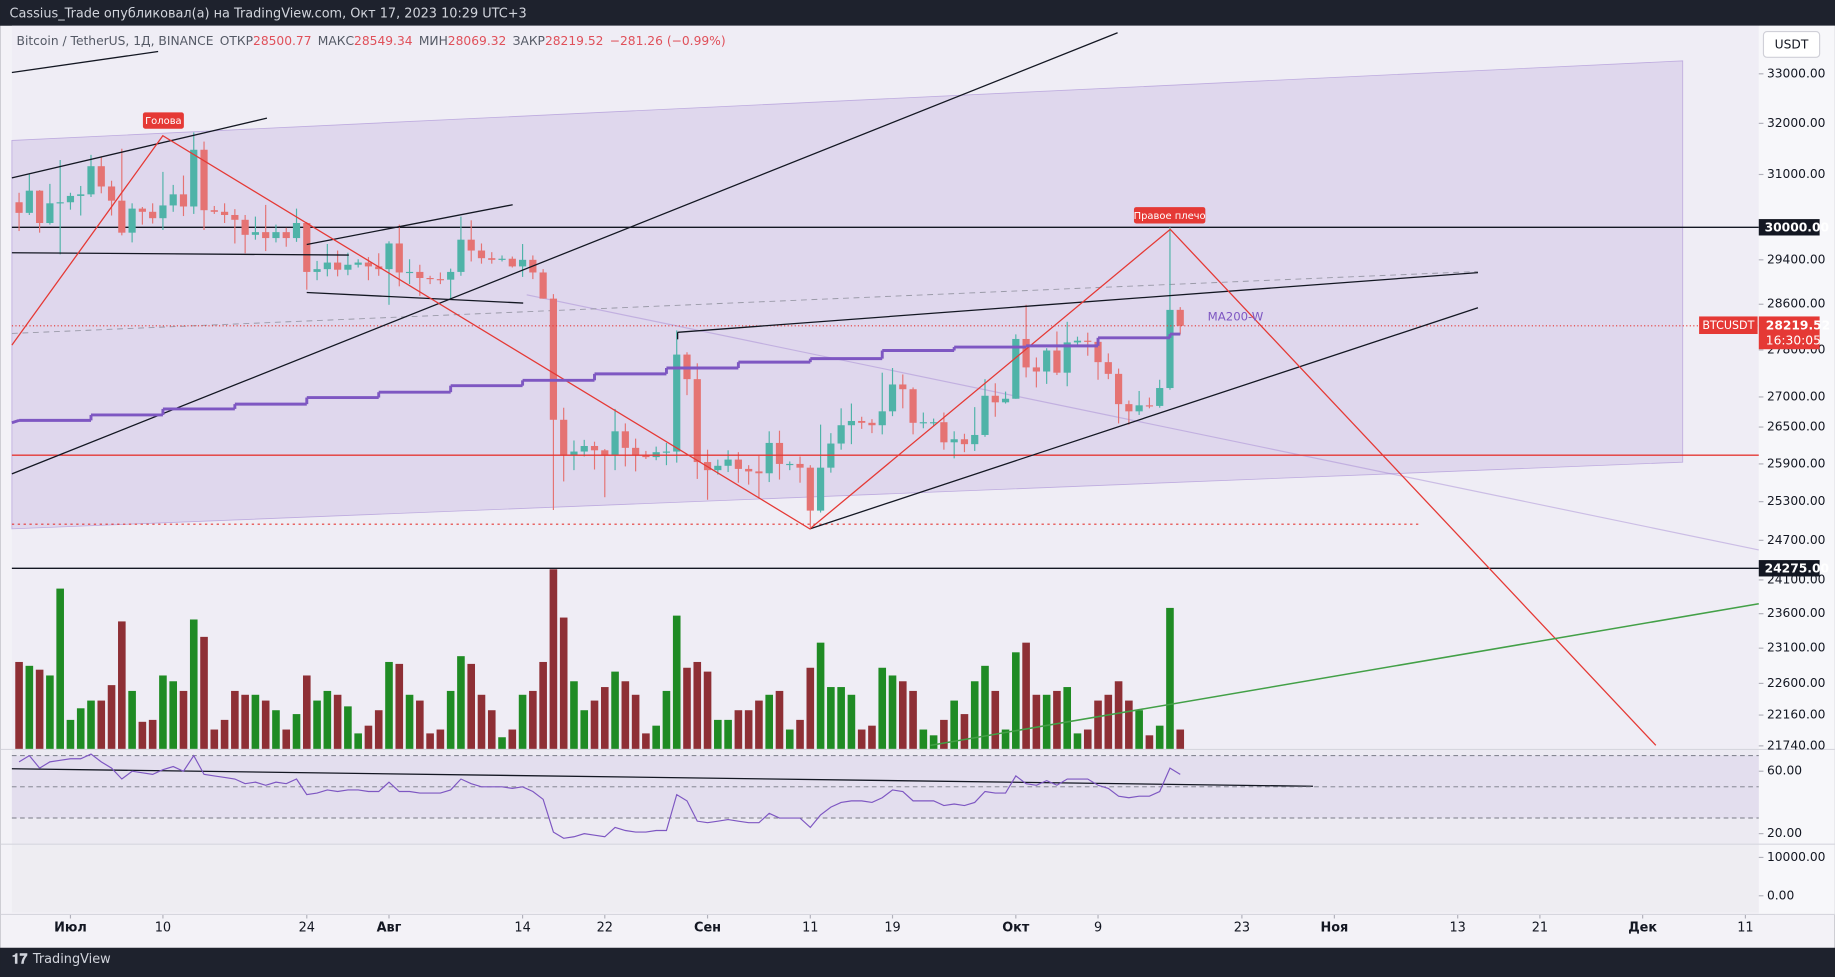 Image resolution: width=1835 pixels, height=977 pixels. What do you see at coordinates (1796, 73) in the screenshot?
I see `y-tick-label: 33000.00` at bounding box center [1796, 73].